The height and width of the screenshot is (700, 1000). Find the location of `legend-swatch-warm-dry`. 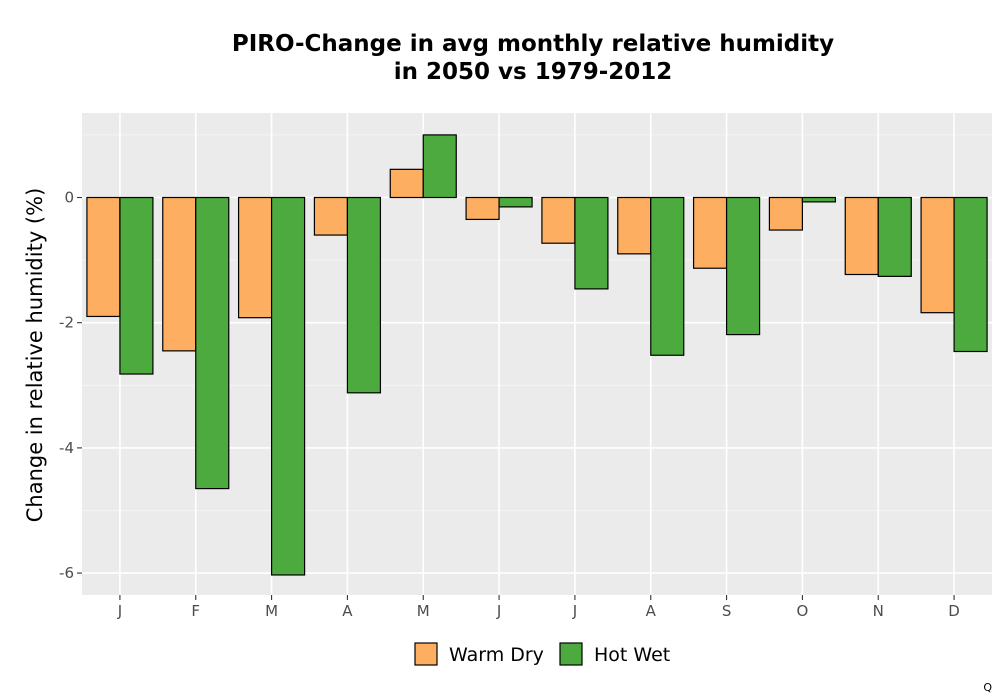

legend-swatch-warm-dry is located at coordinates (426, 654).